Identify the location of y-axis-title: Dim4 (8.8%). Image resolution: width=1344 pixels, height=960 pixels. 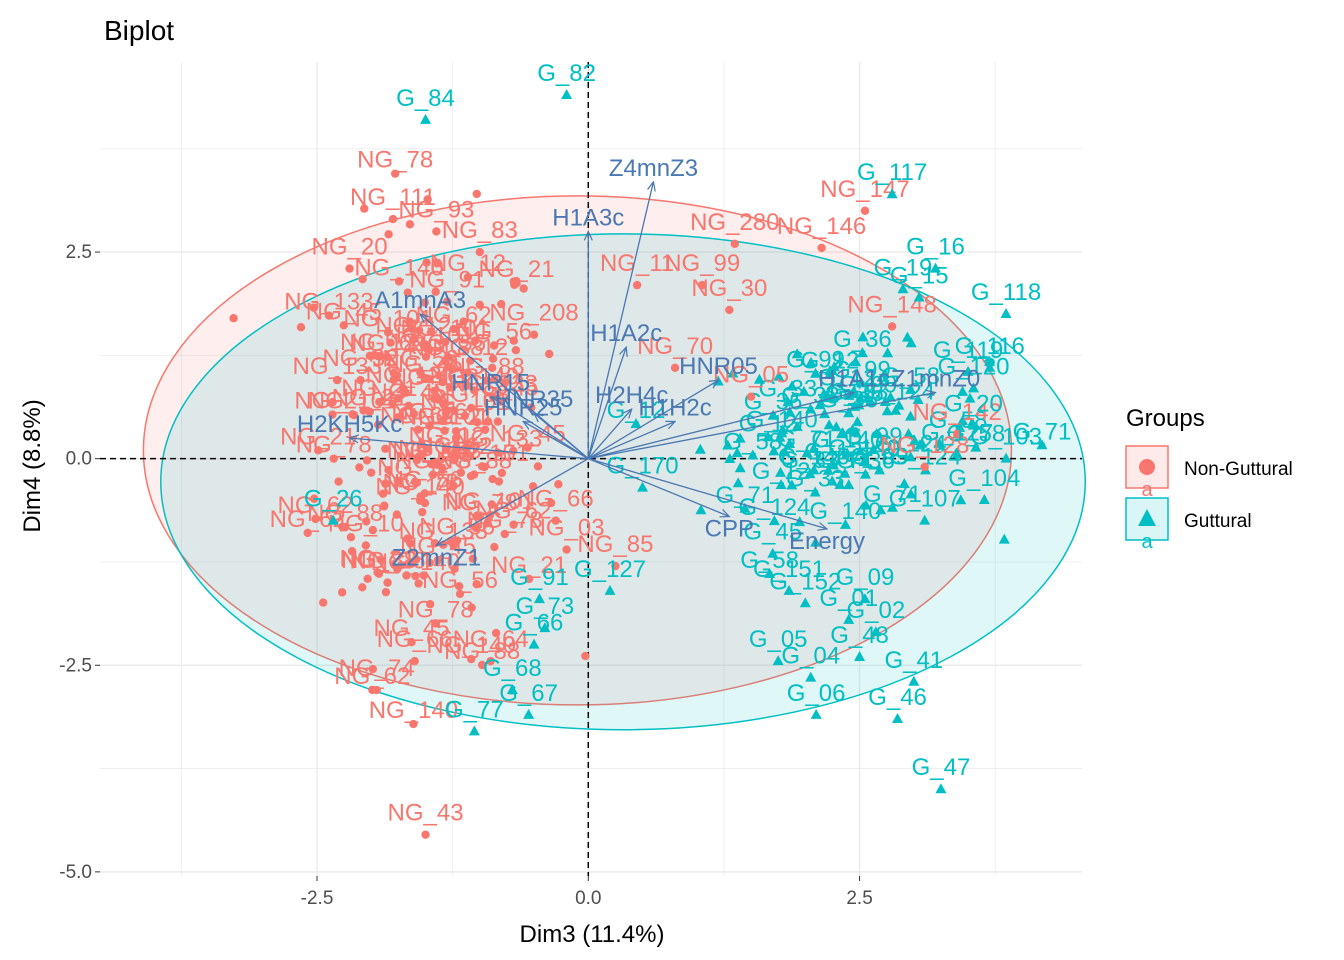
(32, 465).